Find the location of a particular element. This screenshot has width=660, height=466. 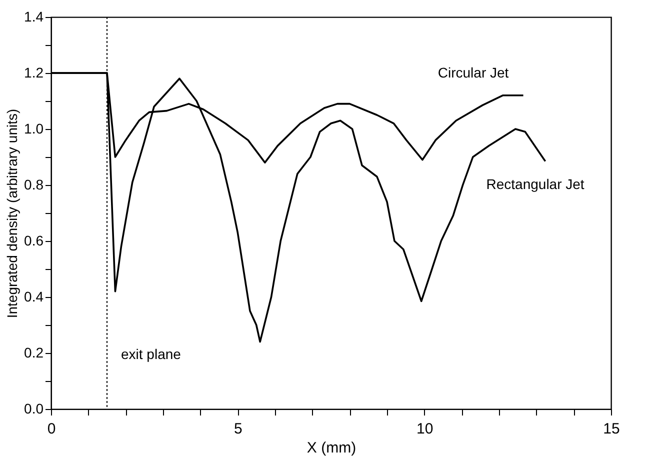

y-tick-label: 1.0 is located at coordinates (34, 128).